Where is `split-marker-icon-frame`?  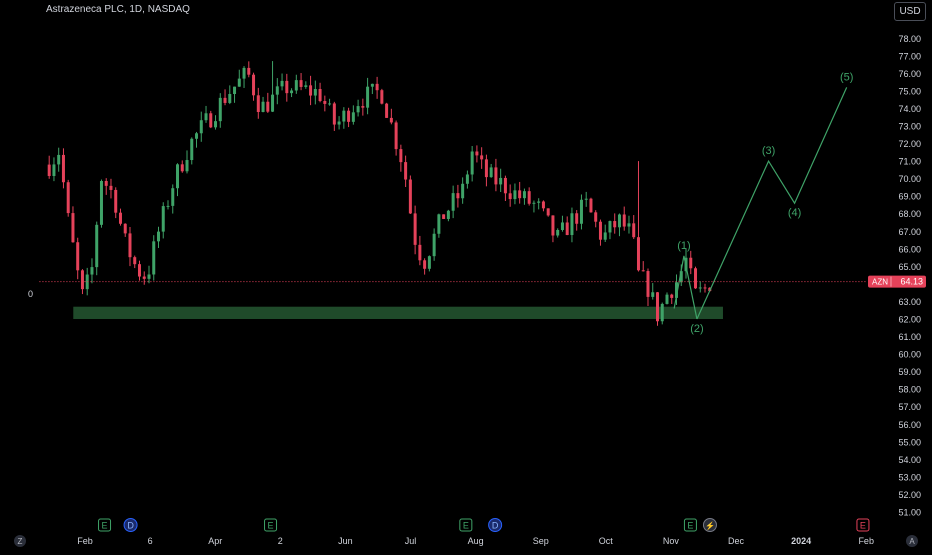 split-marker-icon-frame is located at coordinates (709, 525).